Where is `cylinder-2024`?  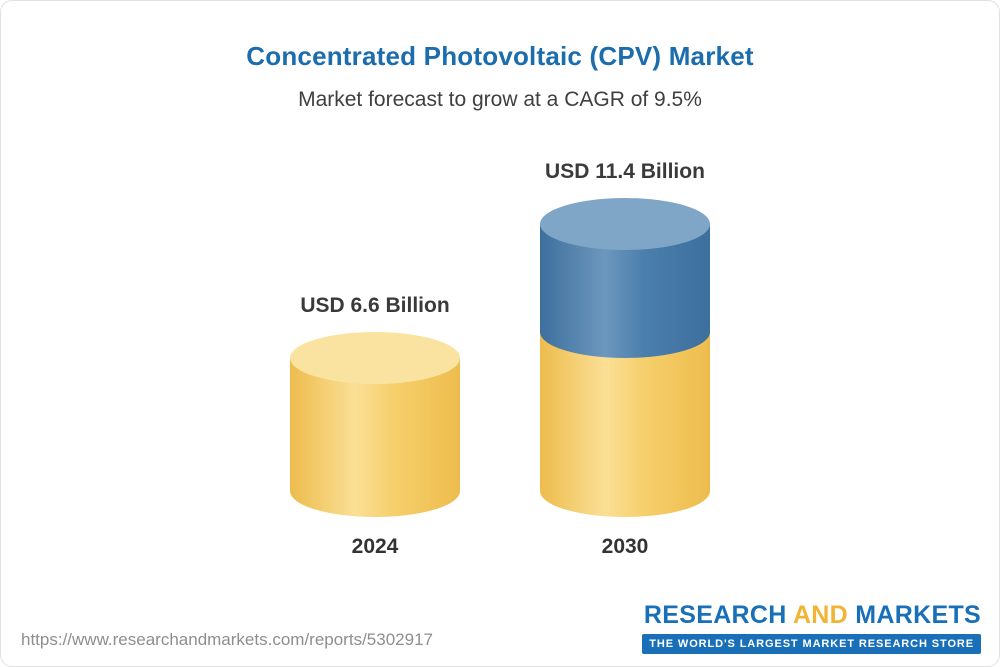
cylinder-2024 is located at coordinates (375, 424).